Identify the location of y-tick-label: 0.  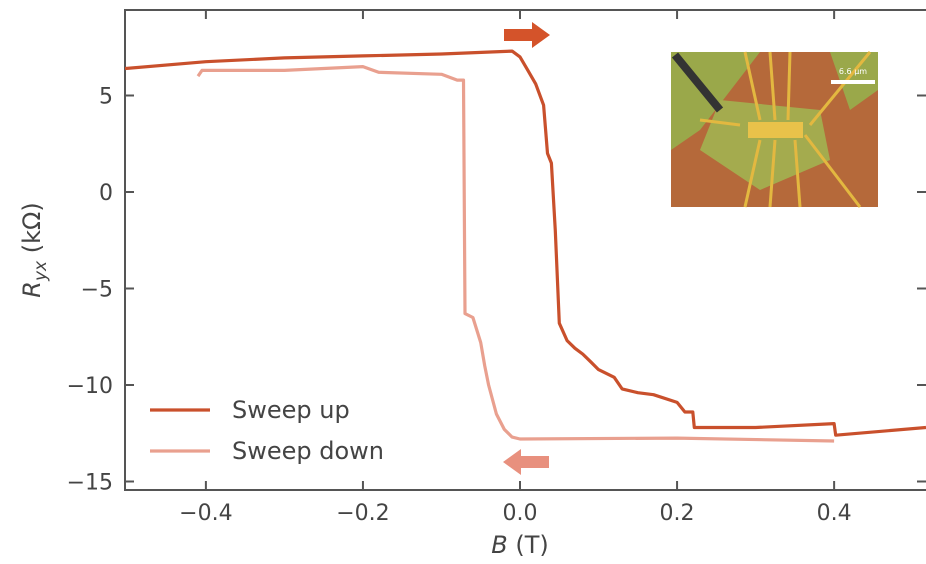
(106, 193).